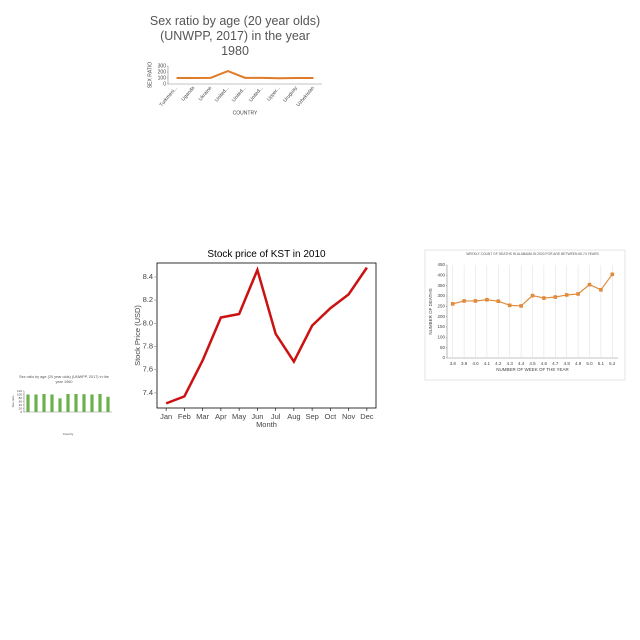 The image size is (640, 640). What do you see at coordinates (148, 299) in the screenshot?
I see `y-tick-label: 8.2` at bounding box center [148, 299].